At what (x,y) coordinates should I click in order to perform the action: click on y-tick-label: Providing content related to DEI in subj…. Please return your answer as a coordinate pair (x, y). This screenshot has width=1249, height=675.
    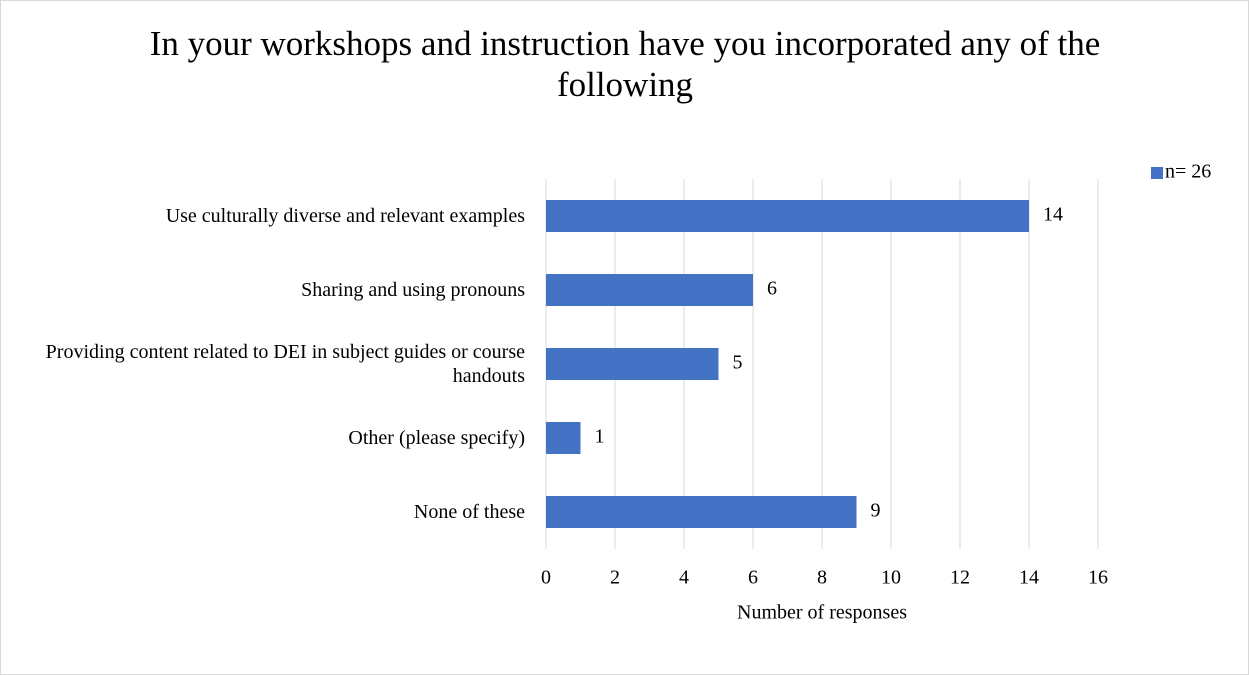
    Looking at the image, I should click on (285, 364).